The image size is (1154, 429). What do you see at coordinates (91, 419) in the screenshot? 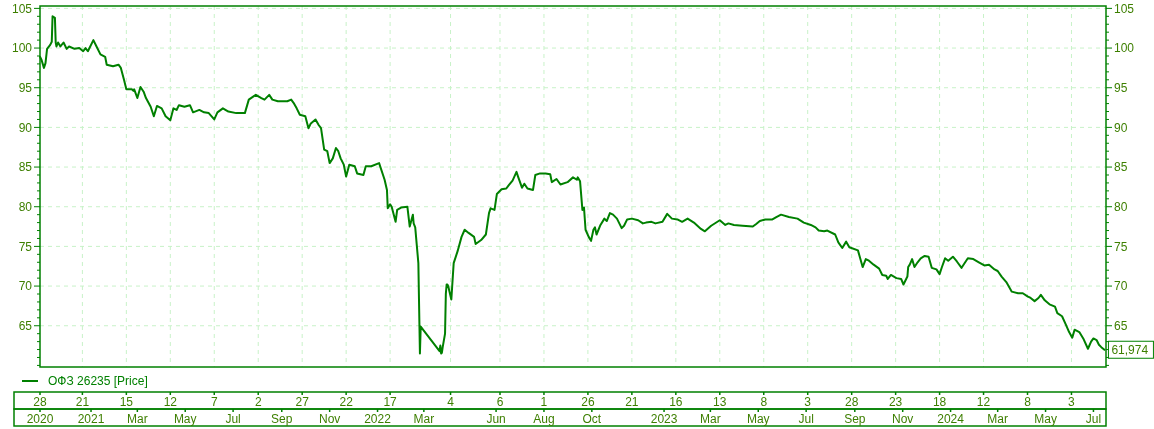
I see `x2-tick-label: 2021` at bounding box center [91, 419].